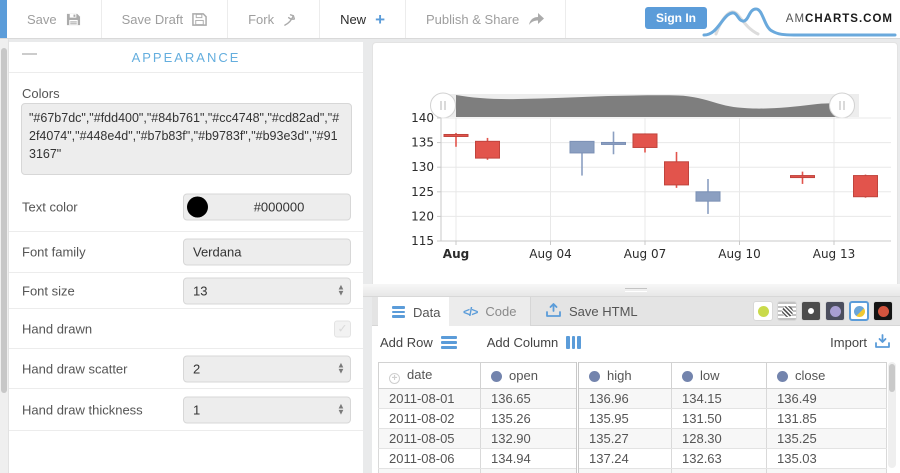 This screenshot has width=900, height=473. I want to click on table-cell: 2011-08-02, so click(429, 418).